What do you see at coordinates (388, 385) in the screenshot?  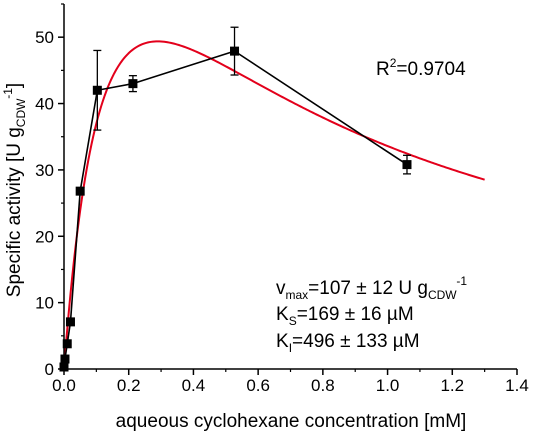 I see `x-tick-label: 1.0` at bounding box center [388, 385].